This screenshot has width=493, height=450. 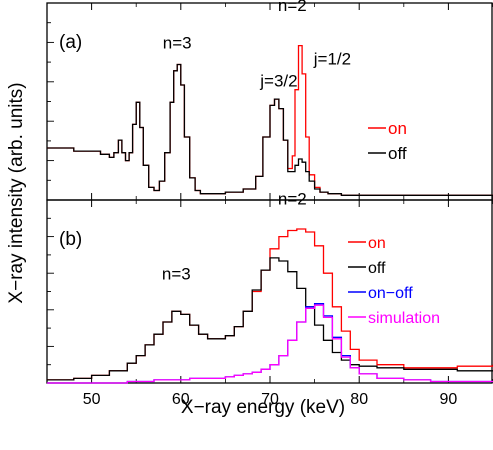 What do you see at coordinates (404, 318) in the screenshot?
I see `legend-label: simulation` at bounding box center [404, 318].